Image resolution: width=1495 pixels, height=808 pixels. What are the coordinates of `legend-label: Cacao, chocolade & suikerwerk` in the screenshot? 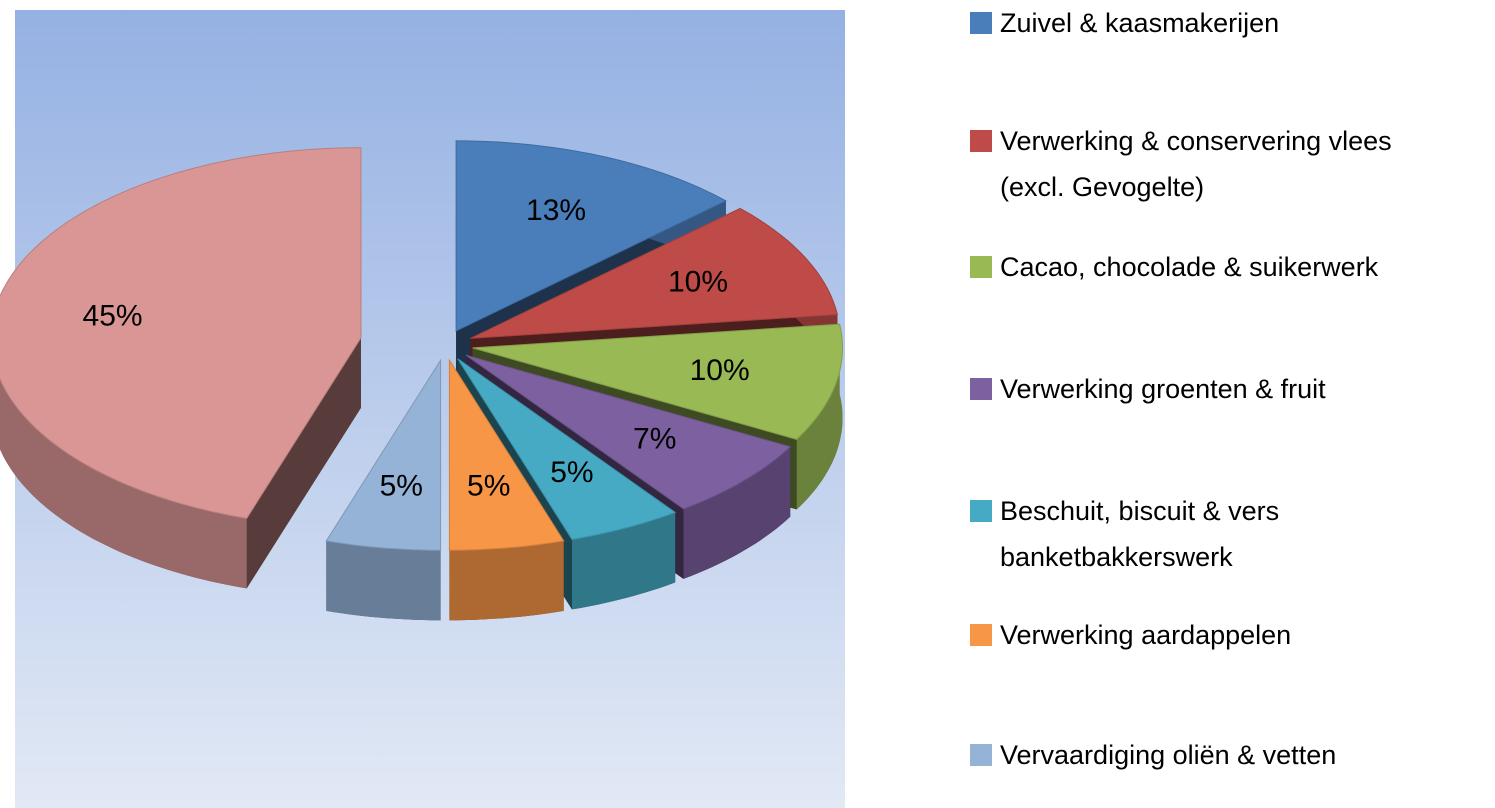 It's located at (1189, 267).